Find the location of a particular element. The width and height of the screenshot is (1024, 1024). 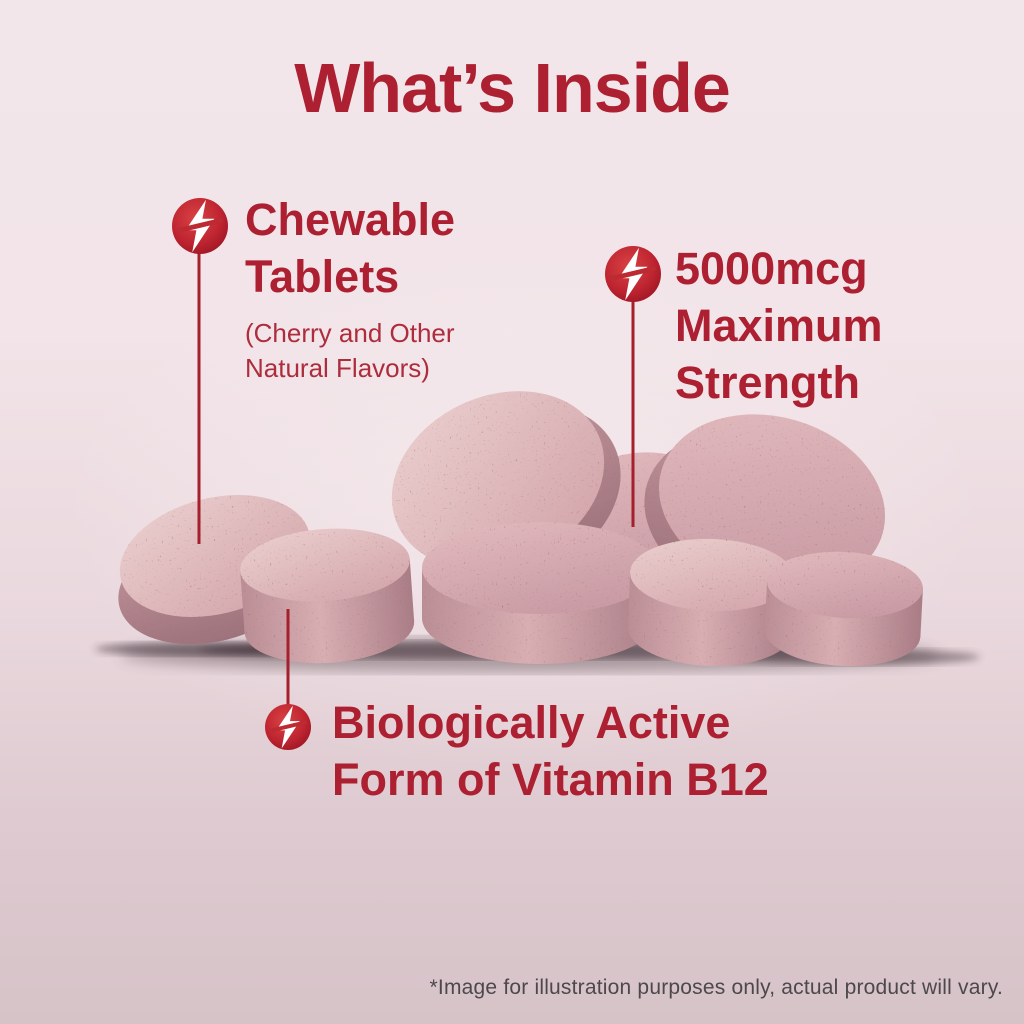

callout-heading-line: Chewable is located at coordinates (350, 219).